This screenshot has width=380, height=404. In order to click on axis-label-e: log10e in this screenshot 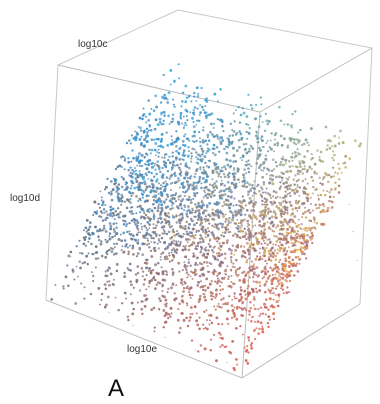, I will do `click(142, 349)`.